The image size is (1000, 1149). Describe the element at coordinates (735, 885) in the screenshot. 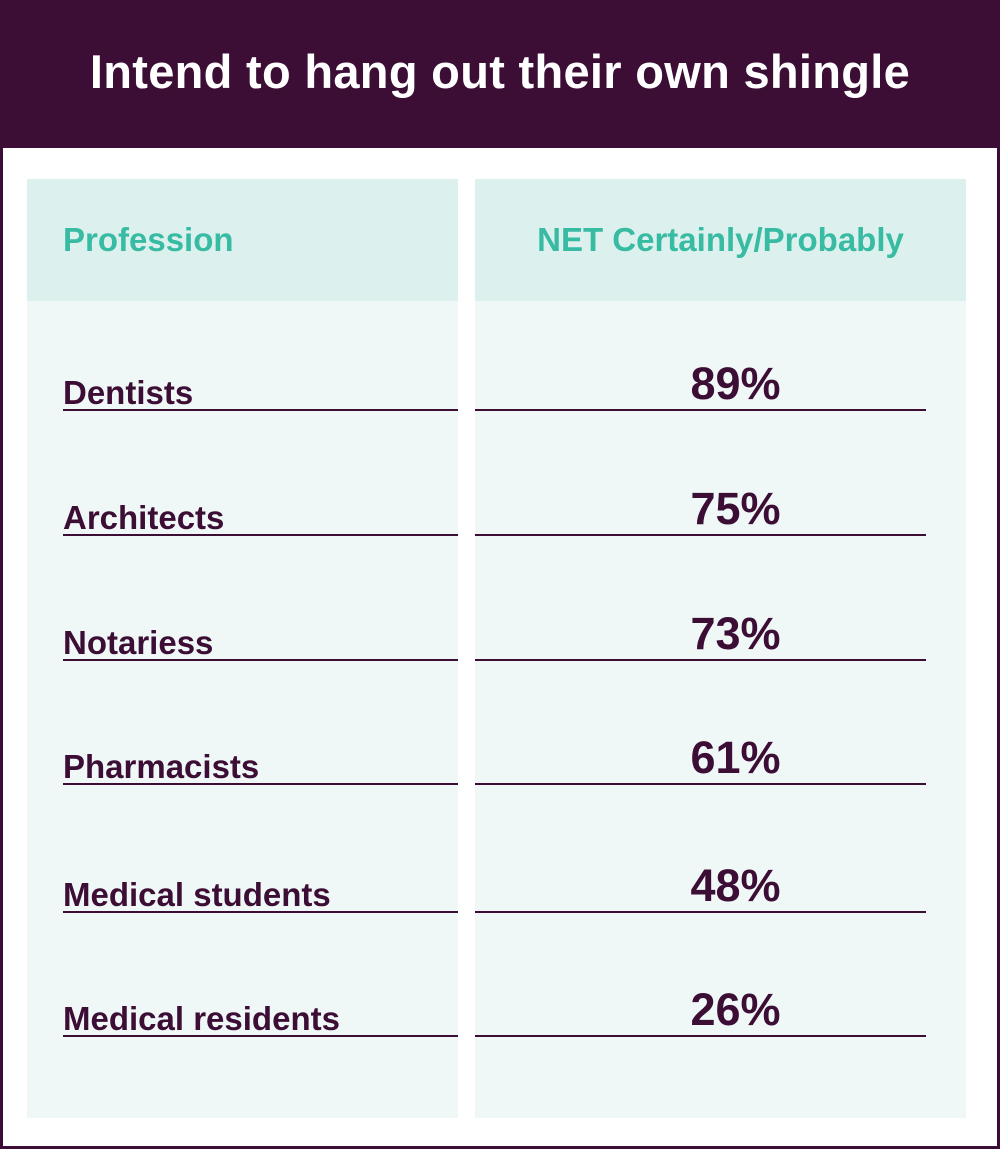

I see `row-value: 48%` at that location.